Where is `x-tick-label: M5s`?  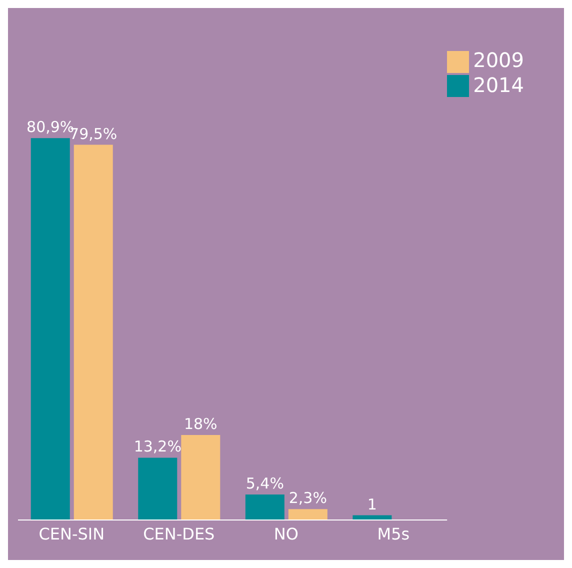 x-tick-label: M5s is located at coordinates (393, 534).